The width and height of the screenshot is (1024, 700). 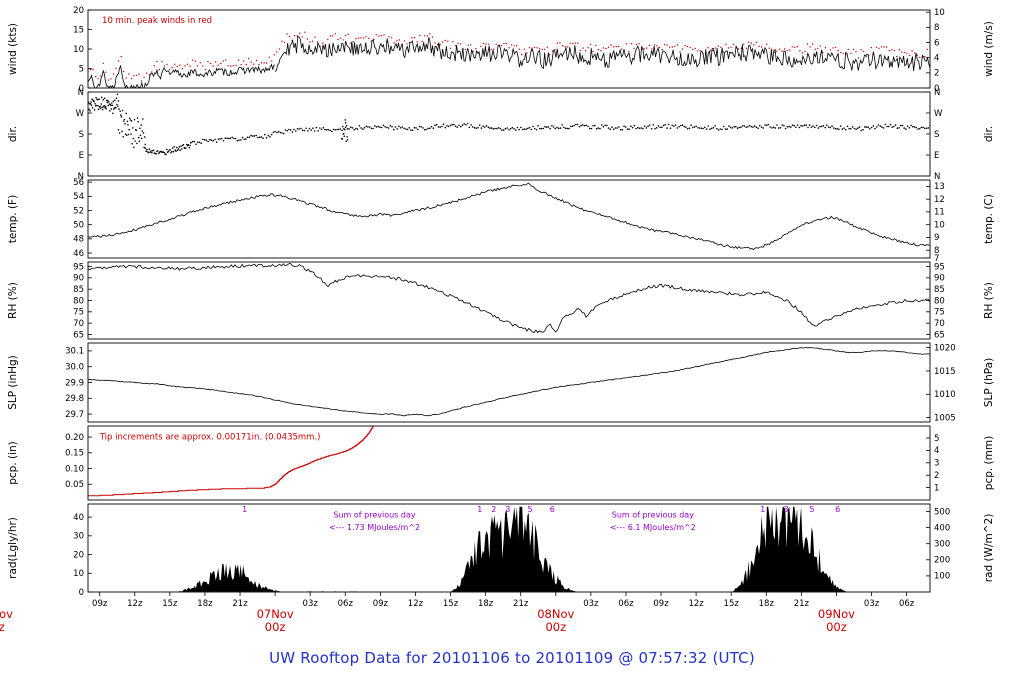 What do you see at coordinates (512, 549) in the screenshot?
I see `series-rad-area` at bounding box center [512, 549].